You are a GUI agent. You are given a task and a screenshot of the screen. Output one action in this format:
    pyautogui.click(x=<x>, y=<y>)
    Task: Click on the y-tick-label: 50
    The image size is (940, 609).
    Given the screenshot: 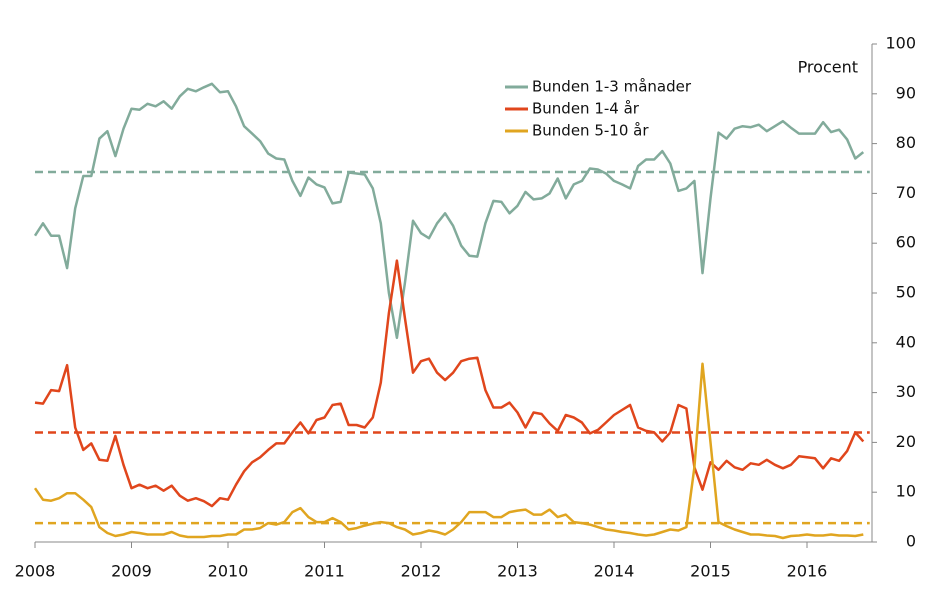 What is the action you would take?
    pyautogui.click(x=906, y=292)
    